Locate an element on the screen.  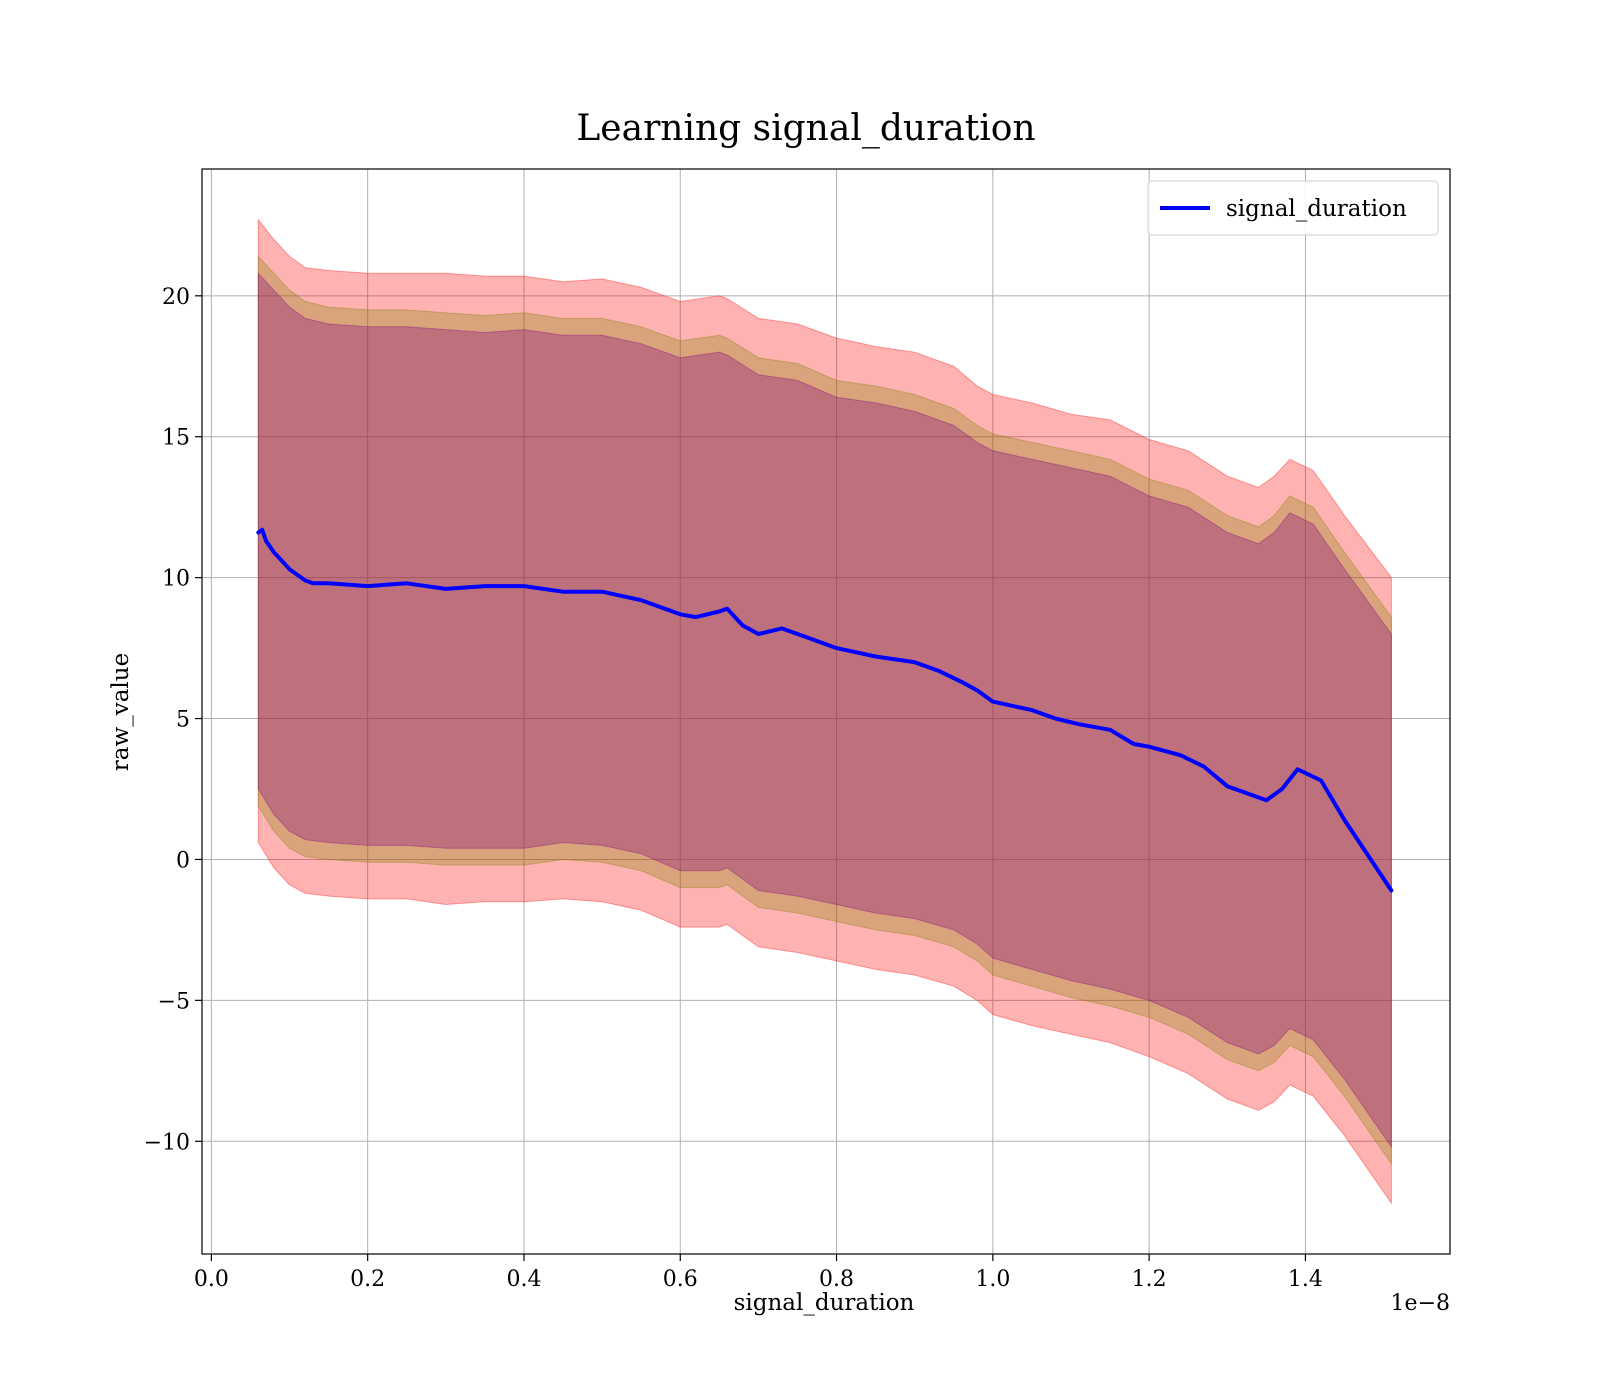
x-tick-label: 1.0 is located at coordinates (992, 1279).